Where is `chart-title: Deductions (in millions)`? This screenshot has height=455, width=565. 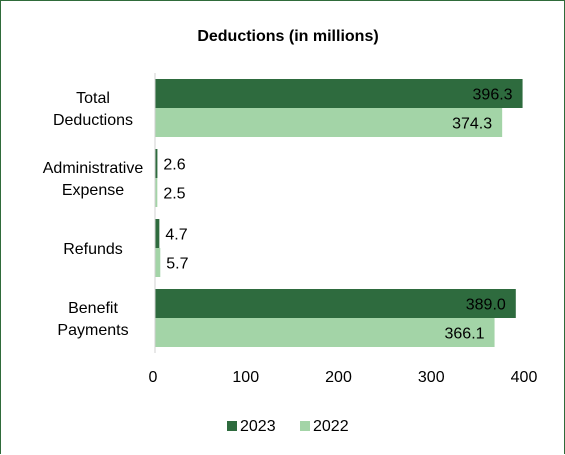
chart-title: Deductions (in millions) is located at coordinates (287, 36).